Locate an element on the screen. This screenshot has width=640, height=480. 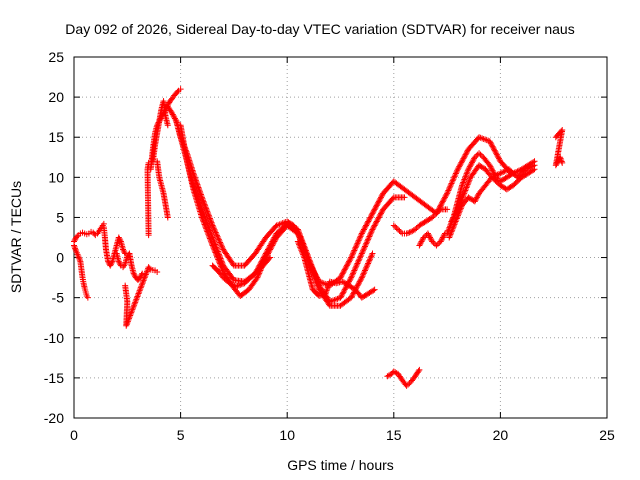
series-late-rise-a is located at coordinates (491, 193).